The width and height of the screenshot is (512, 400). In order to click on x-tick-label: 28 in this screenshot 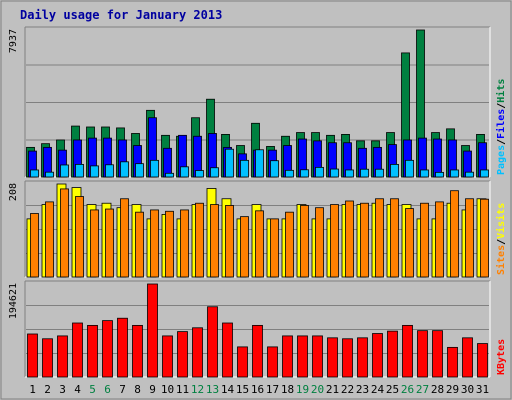, I will do `click(437, 389)`.